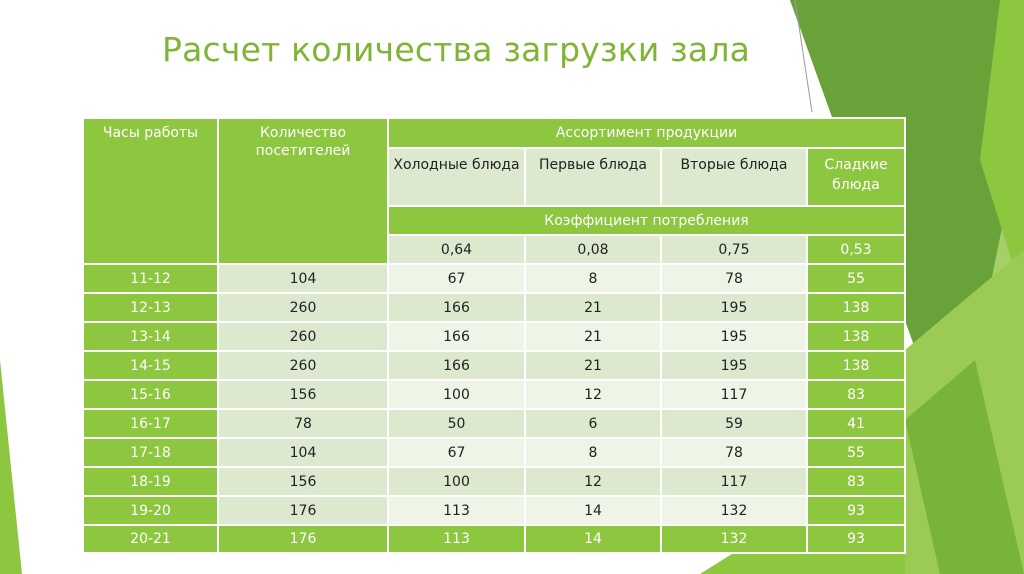 Image resolution: width=1024 pixels, height=574 pixels. What do you see at coordinates (303, 191) in the screenshot?
I see `header-visitors: Количество посетителей` at bounding box center [303, 191].